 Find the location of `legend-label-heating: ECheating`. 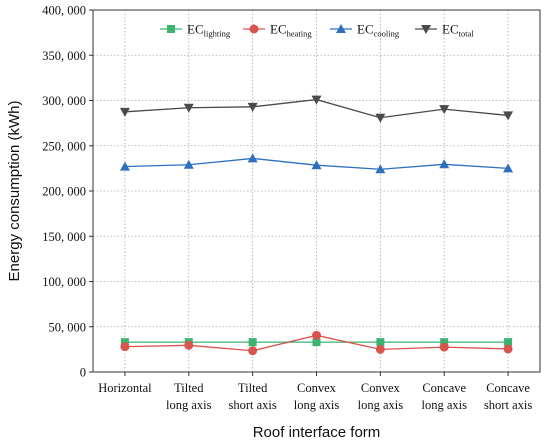

legend-label-heating: ECheating is located at coordinates (291, 30).